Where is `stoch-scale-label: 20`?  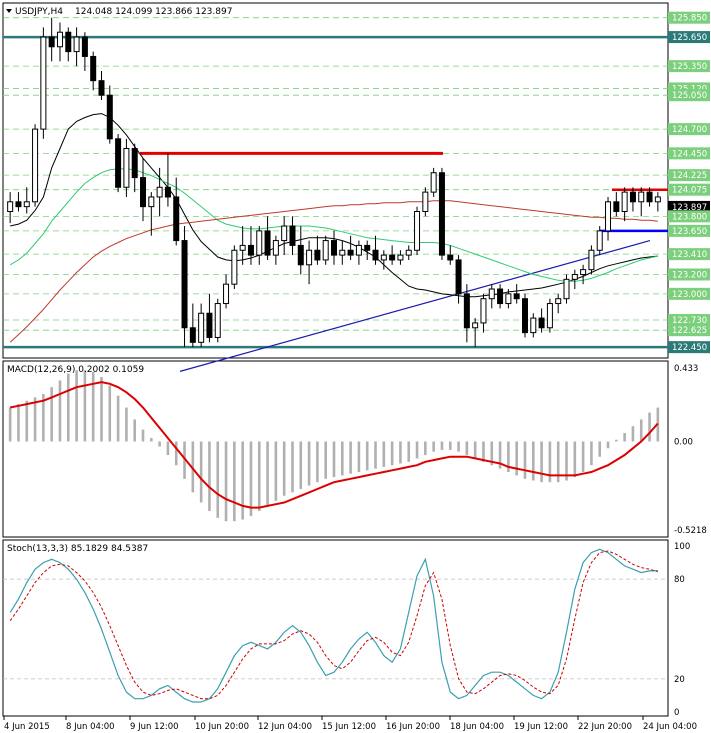 stoch-scale-label: 20 is located at coordinates (679, 680).